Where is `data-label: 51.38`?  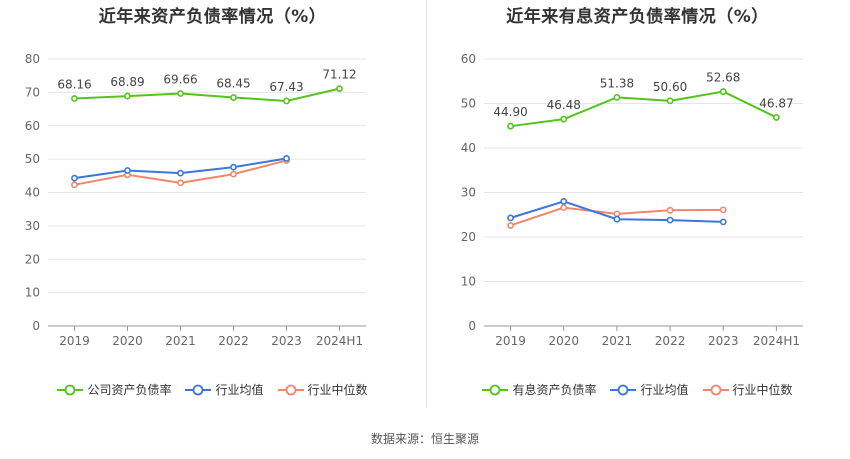 data-label: 51.38 is located at coordinates (617, 83).